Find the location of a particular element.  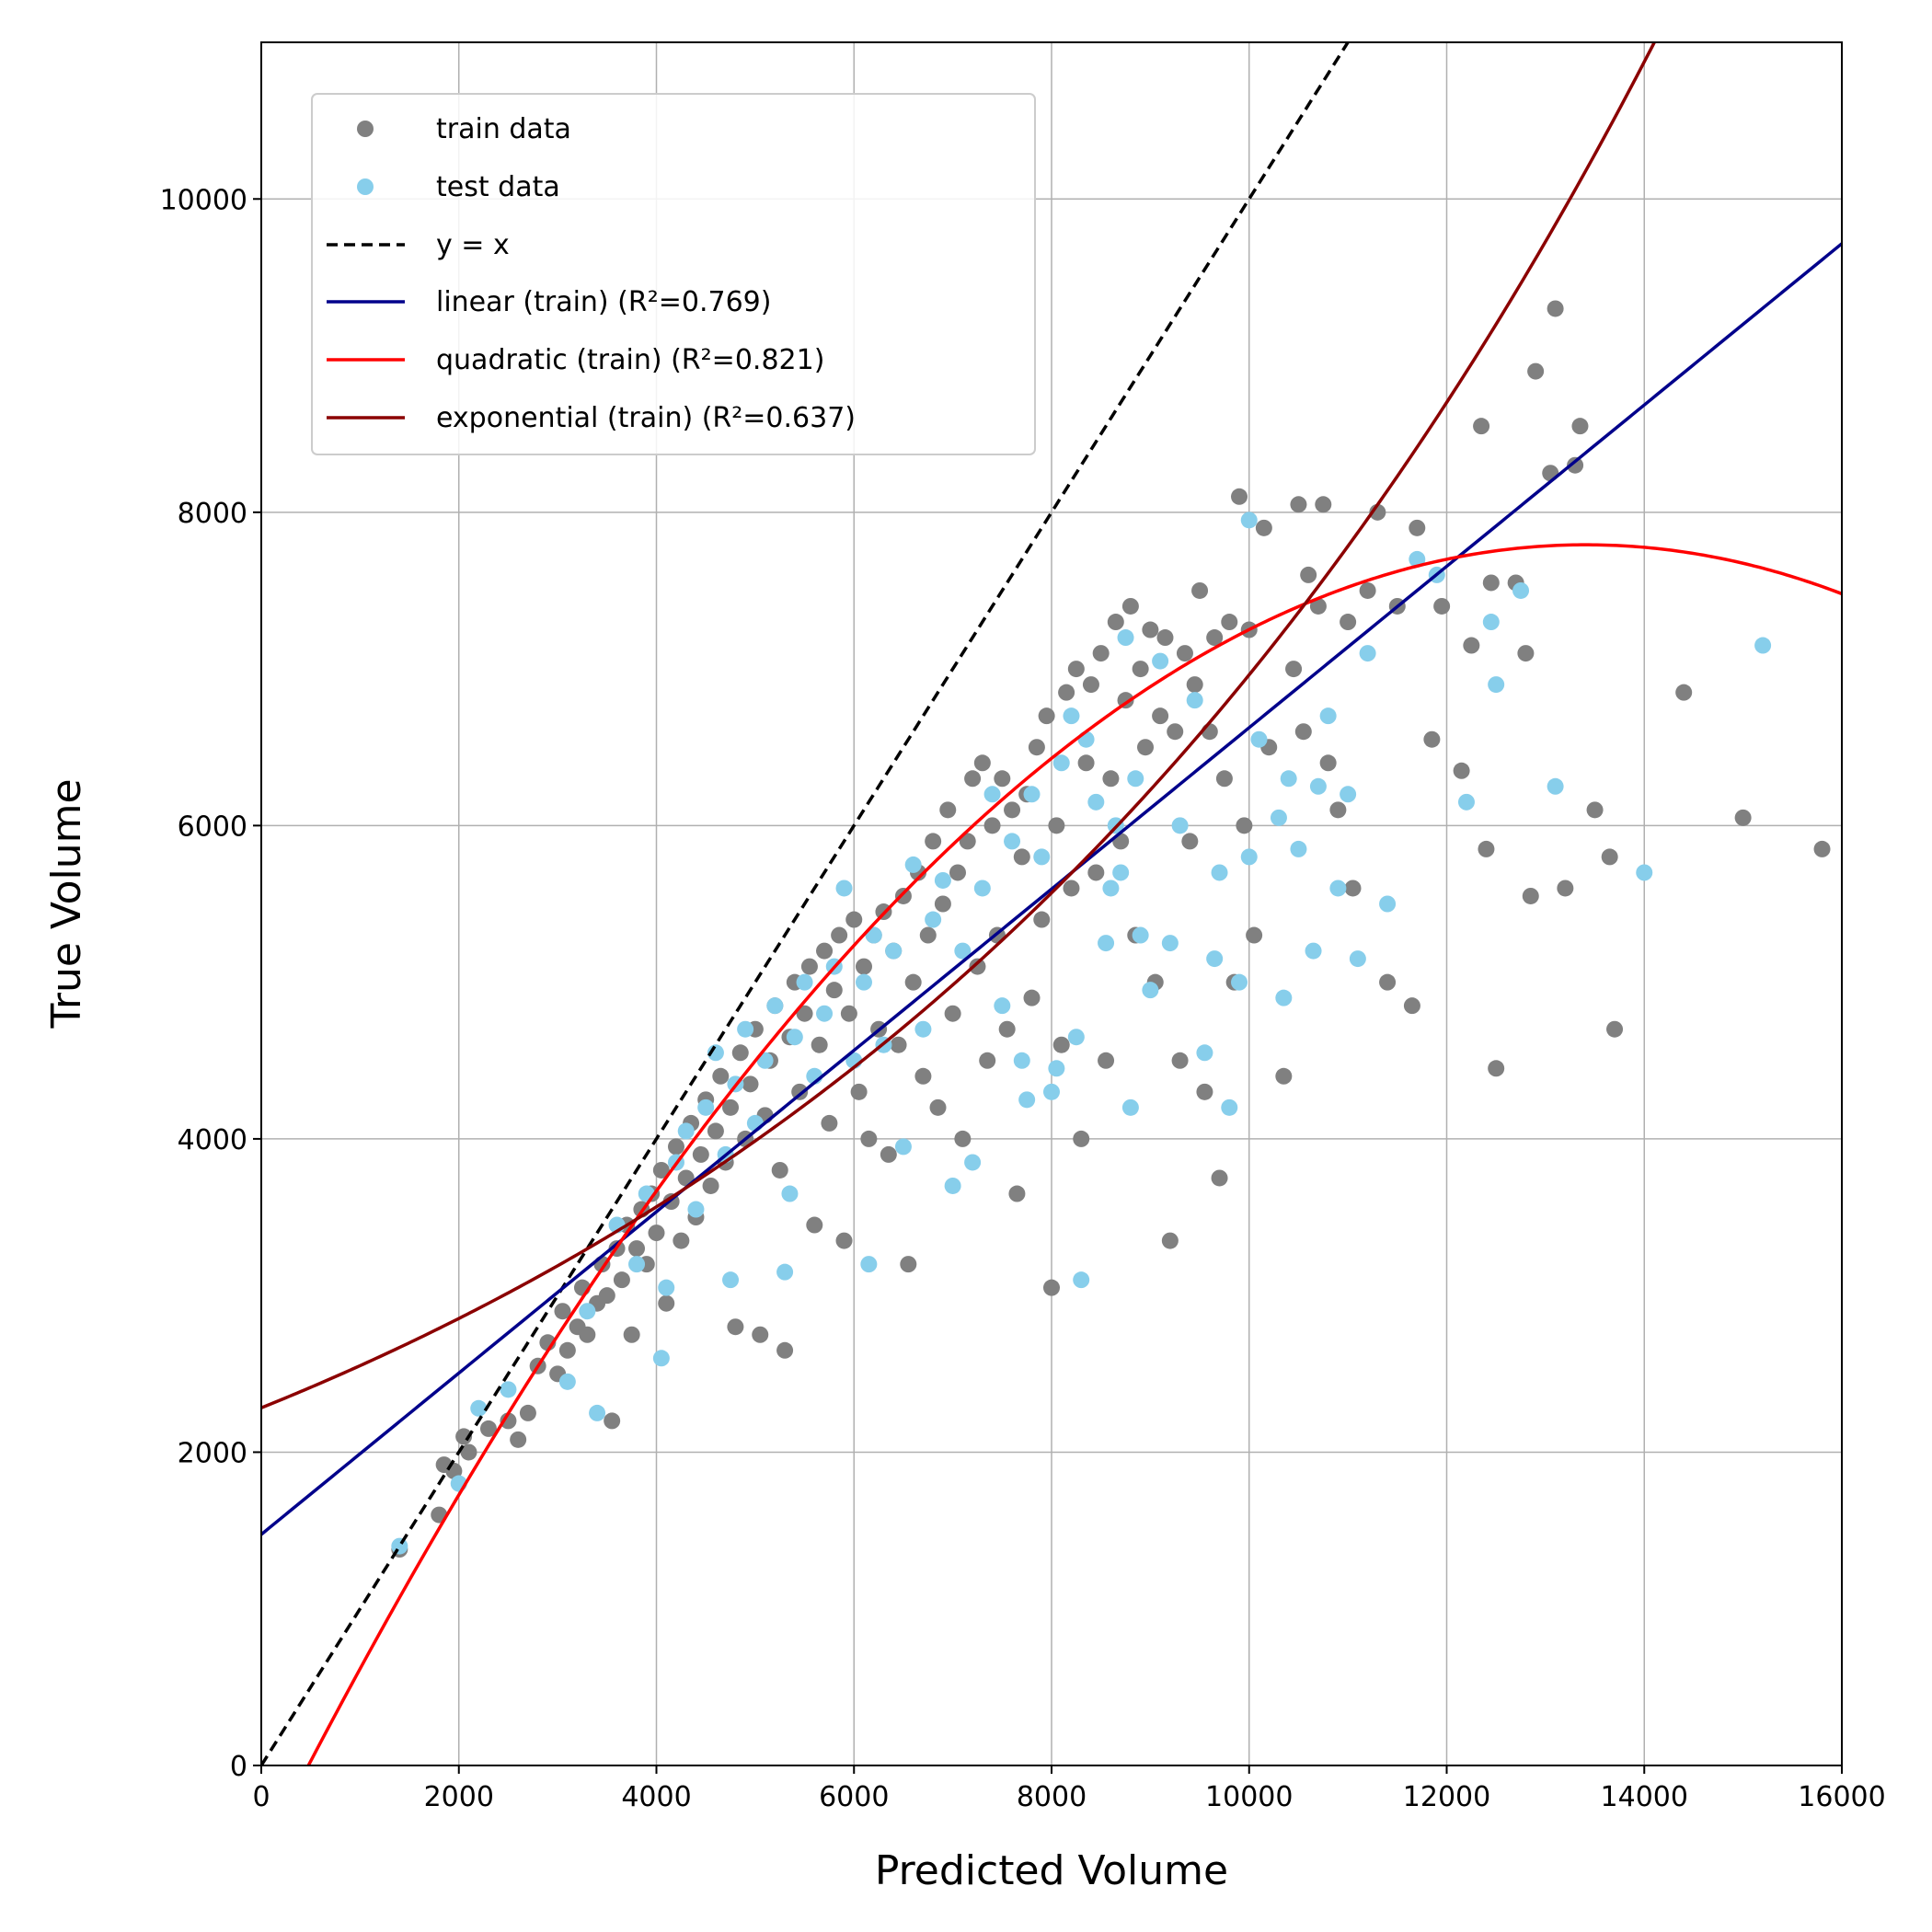

x-tick-label: 8000 is located at coordinates (1052, 1797).